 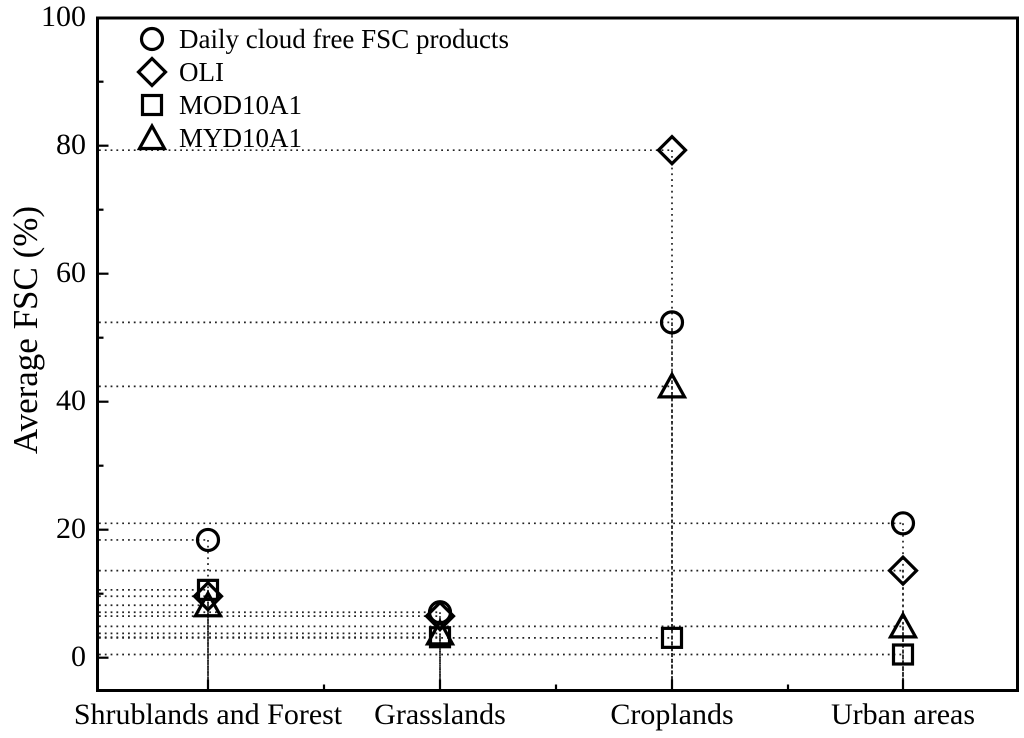 I want to click on y-tick-label-100: 100, so click(x=63, y=16).